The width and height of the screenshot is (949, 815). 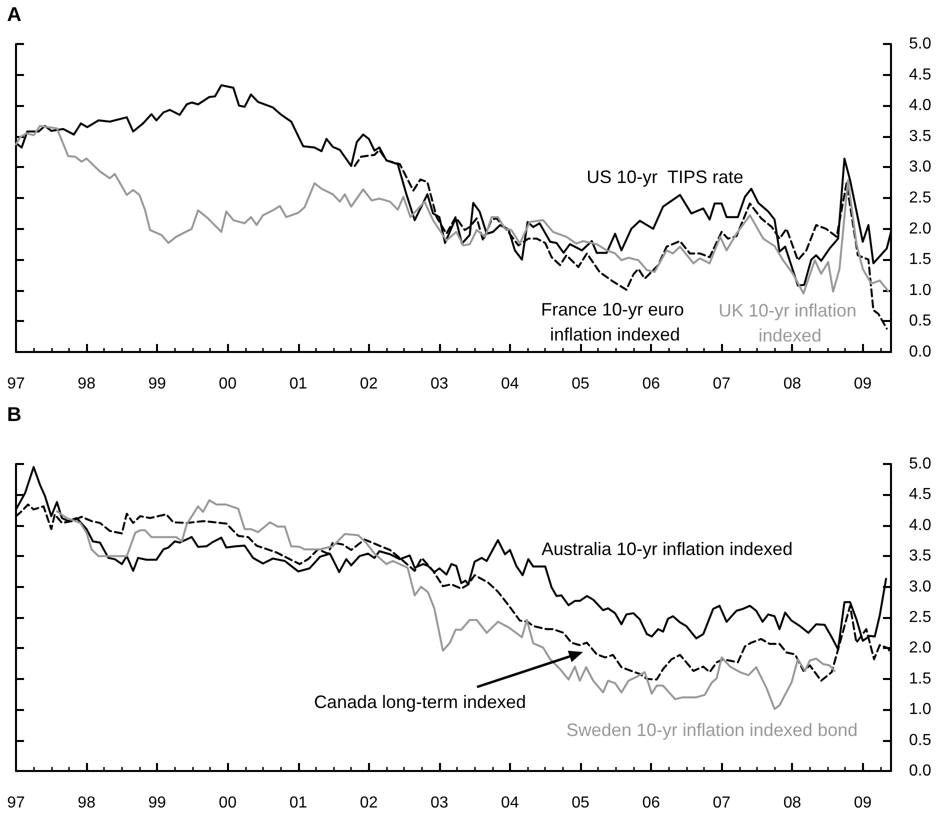 What do you see at coordinates (615, 322) in the screenshot?
I see `series-label: France 10-yr euro inflation indexed` at bounding box center [615, 322].